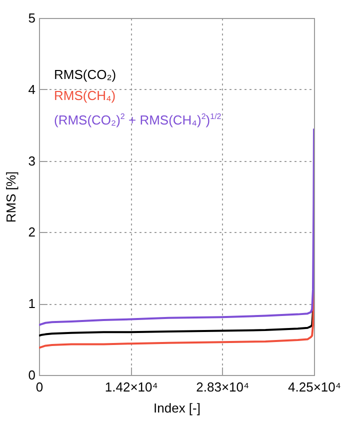  I want to click on y-tick-label: 1, so click(32, 304).